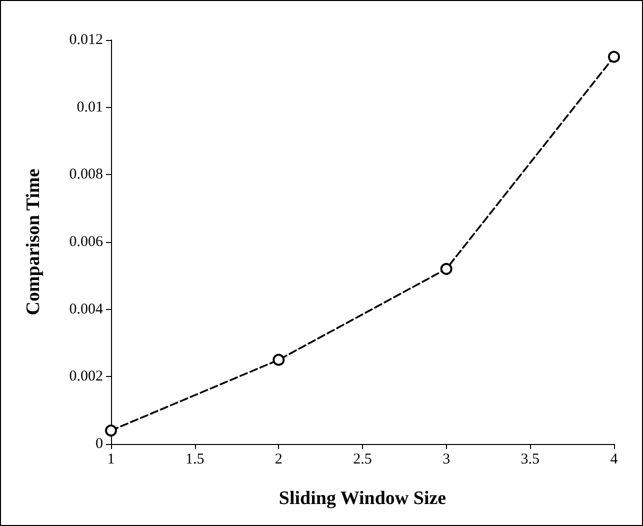  I want to click on y-tick-label: 0.012, so click(86, 40).